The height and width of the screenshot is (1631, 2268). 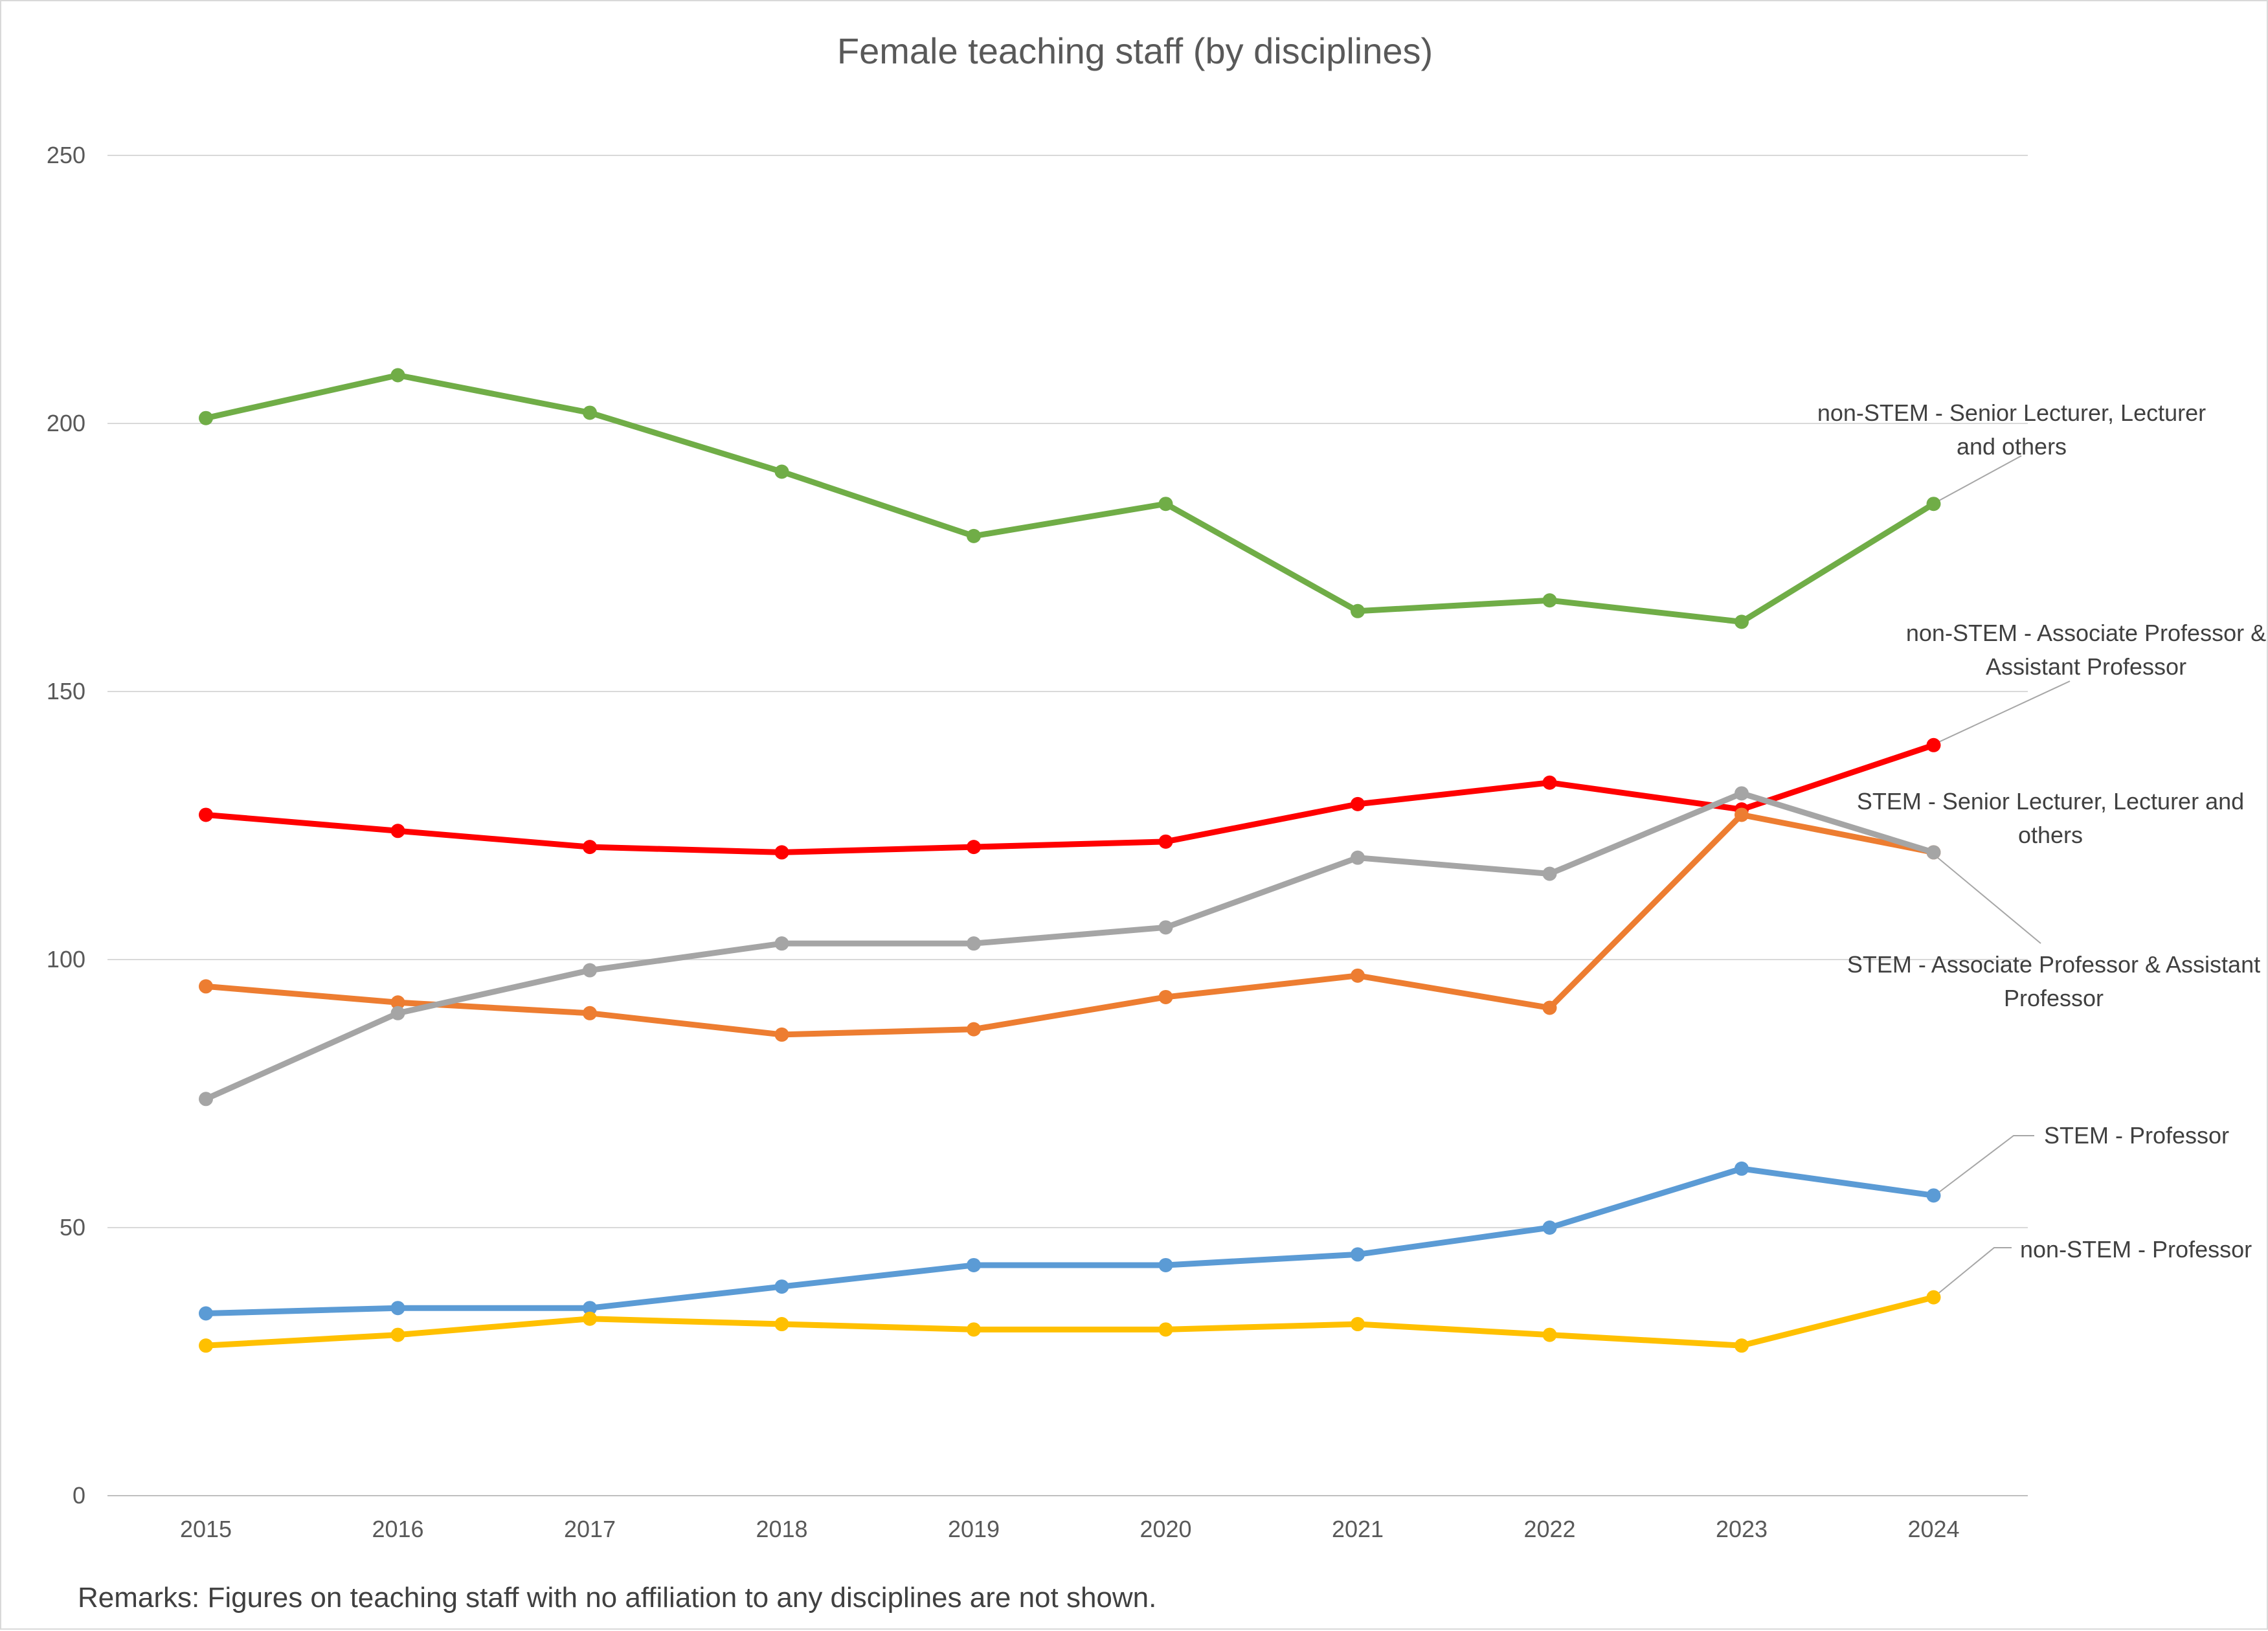 I want to click on label-leader-lines, so click(x=2002, y=876).